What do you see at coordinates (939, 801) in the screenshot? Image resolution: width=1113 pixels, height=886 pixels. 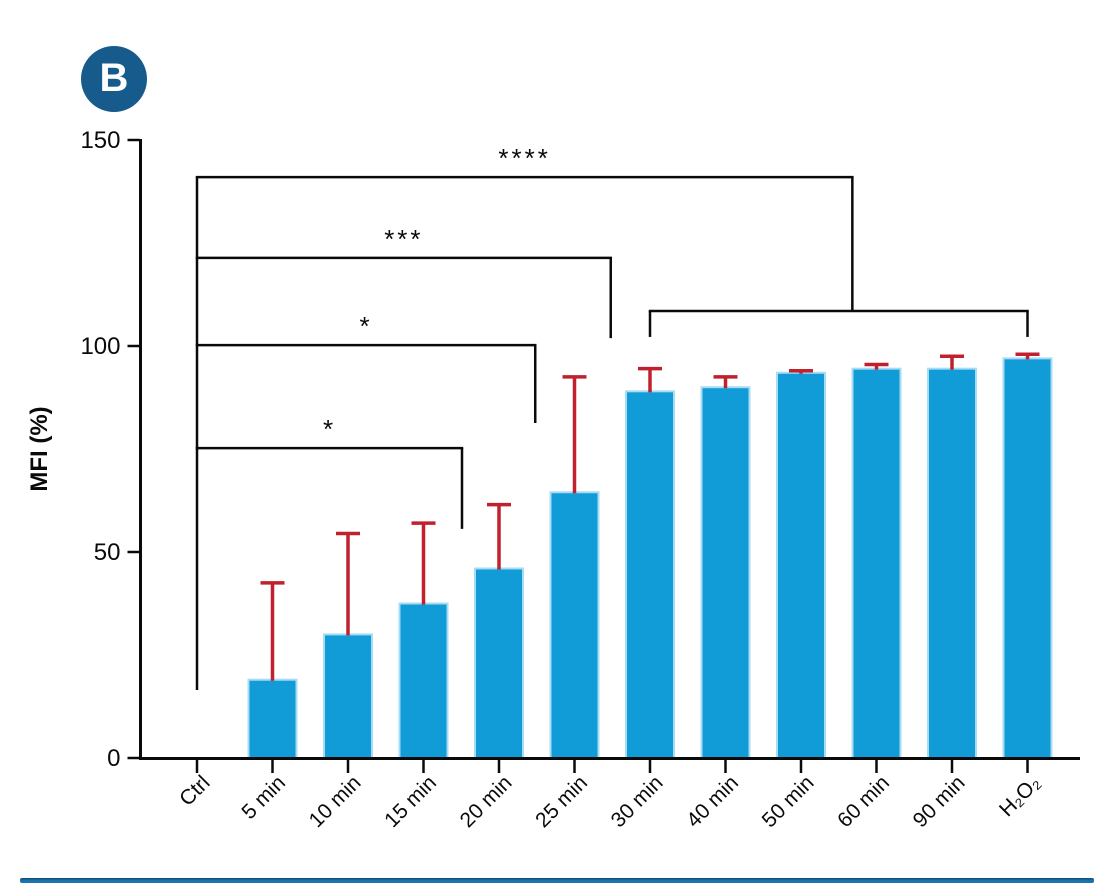 I see `x-category-label: 90 min` at bounding box center [939, 801].